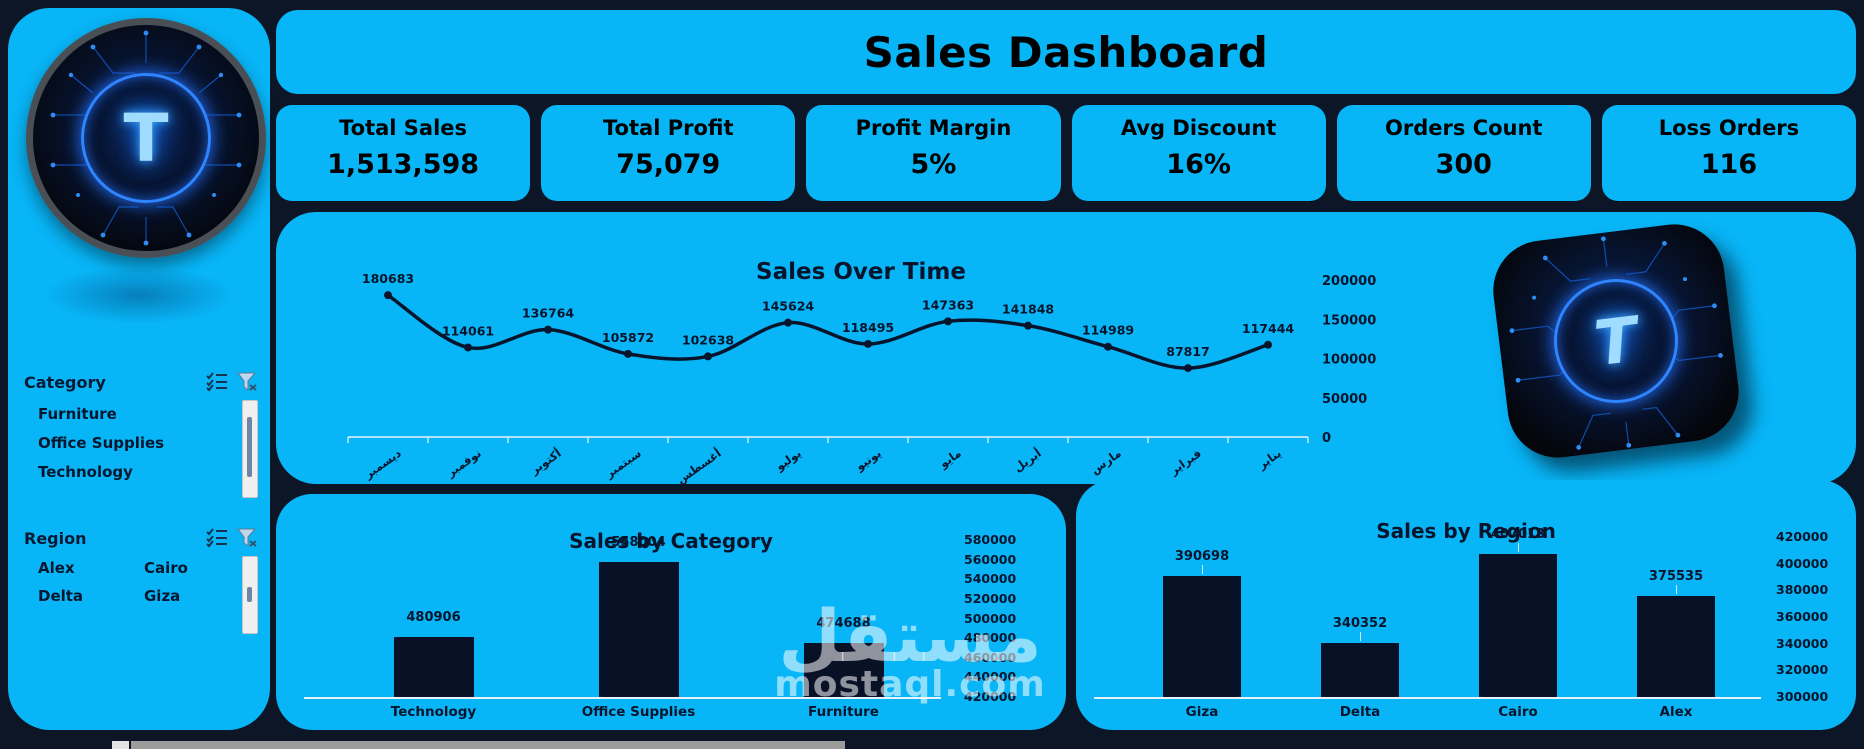 This screenshot has height=749, width=1864. Describe the element at coordinates (136, 582) in the screenshot. I see `region-slicer-items: Alex Cairo Delta Giza` at that location.